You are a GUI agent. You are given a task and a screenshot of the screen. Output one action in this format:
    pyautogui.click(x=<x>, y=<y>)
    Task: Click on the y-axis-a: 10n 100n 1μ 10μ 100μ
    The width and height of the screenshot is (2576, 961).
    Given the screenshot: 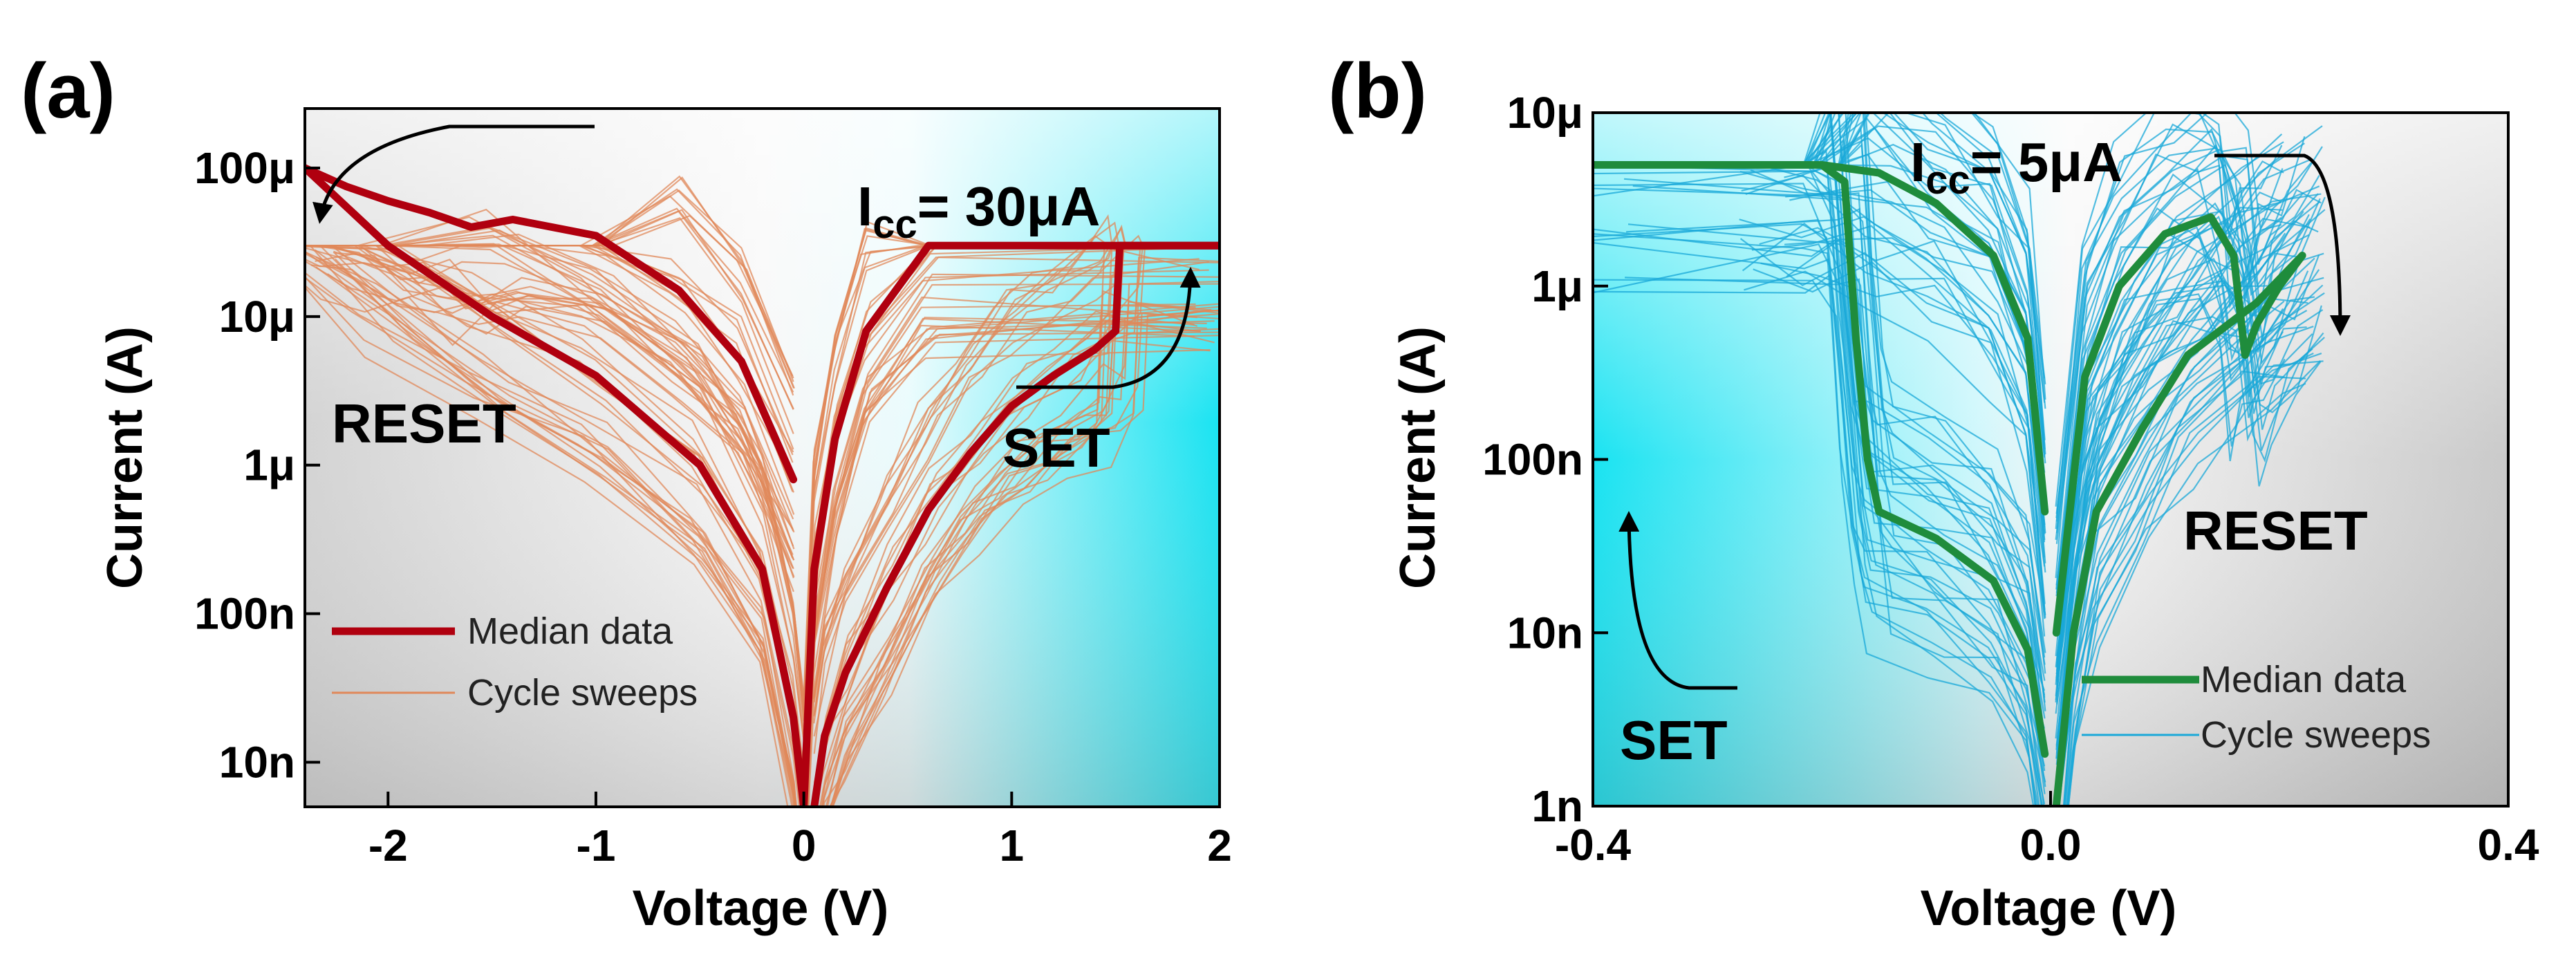 What is the action you would take?
    pyautogui.click(x=257, y=465)
    